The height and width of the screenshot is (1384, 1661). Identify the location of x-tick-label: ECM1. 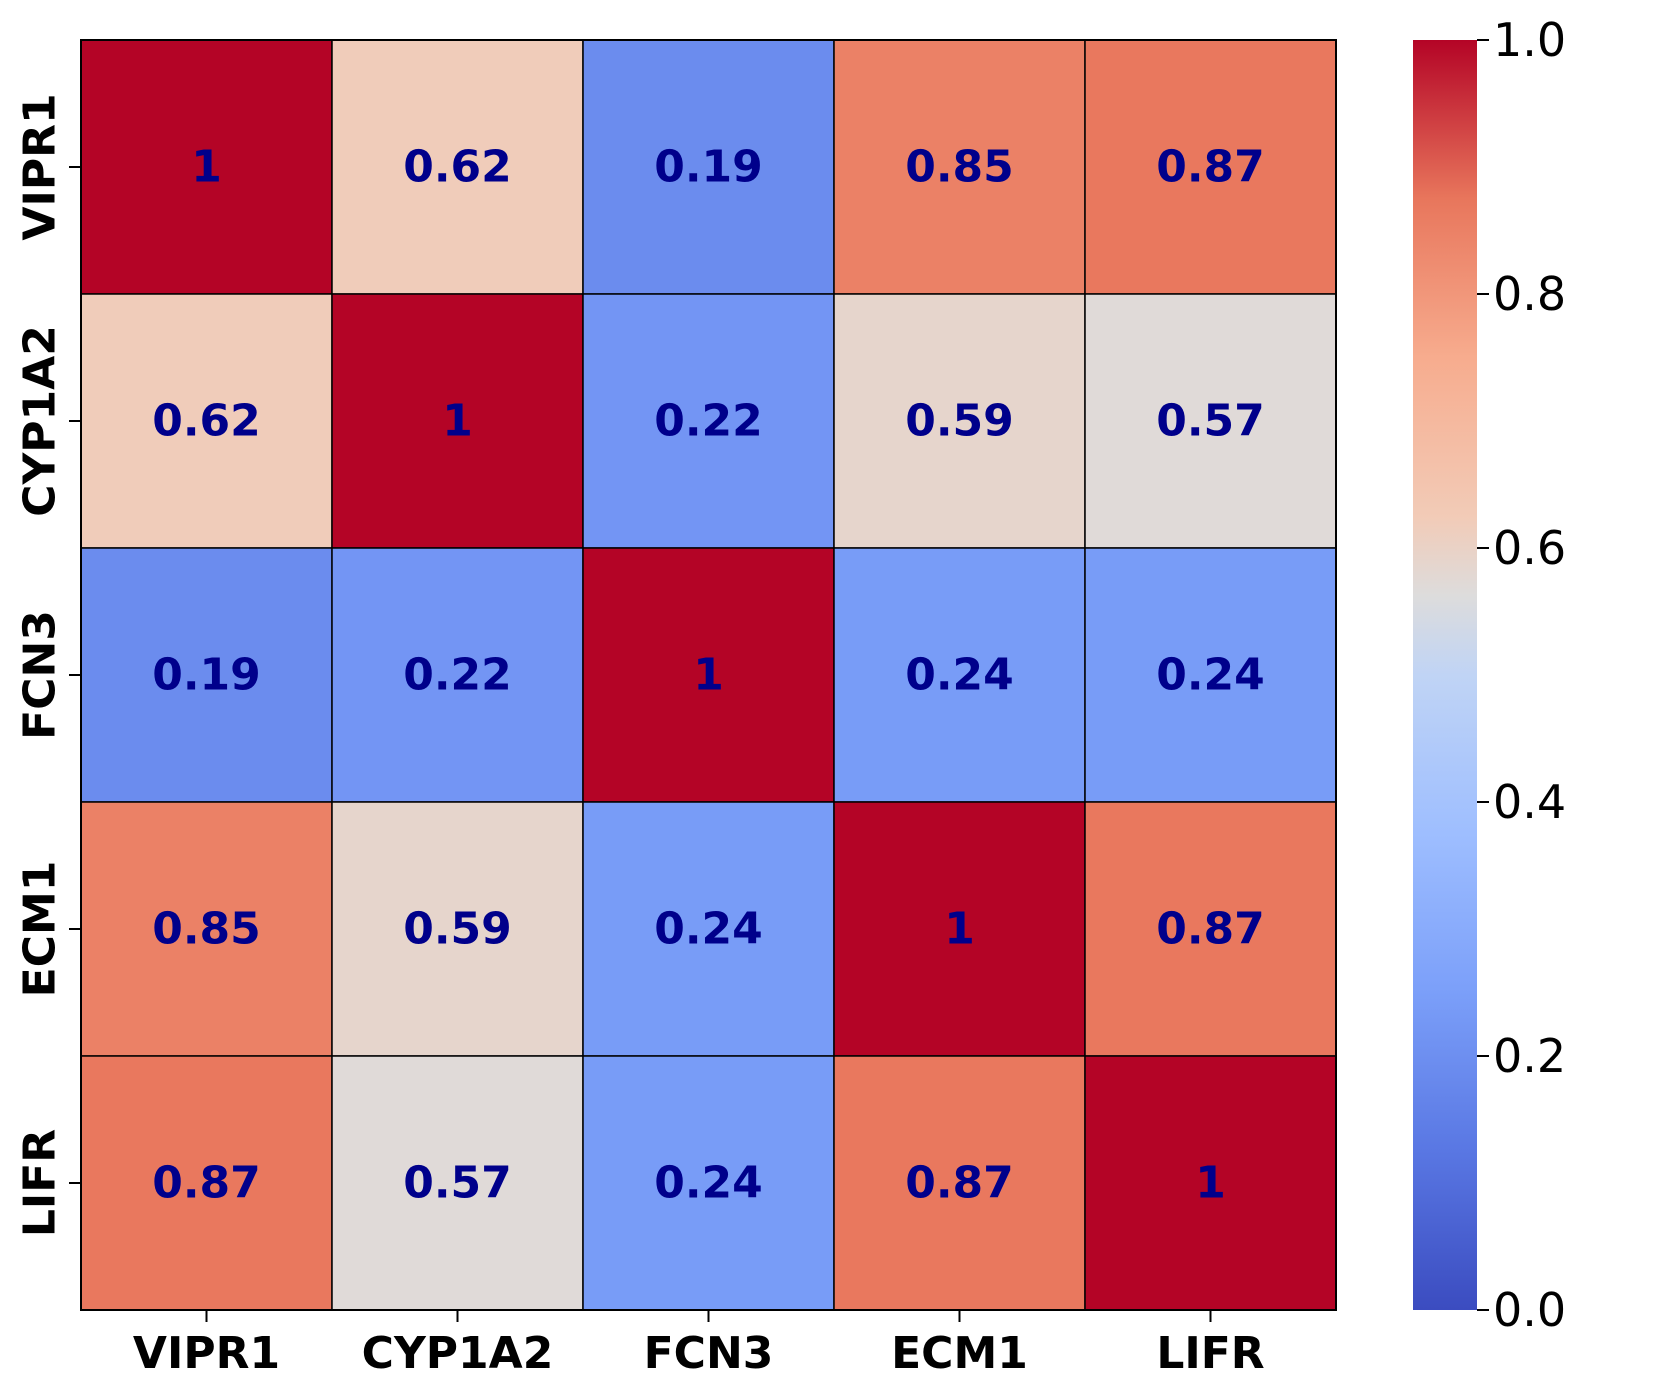
(959, 1353).